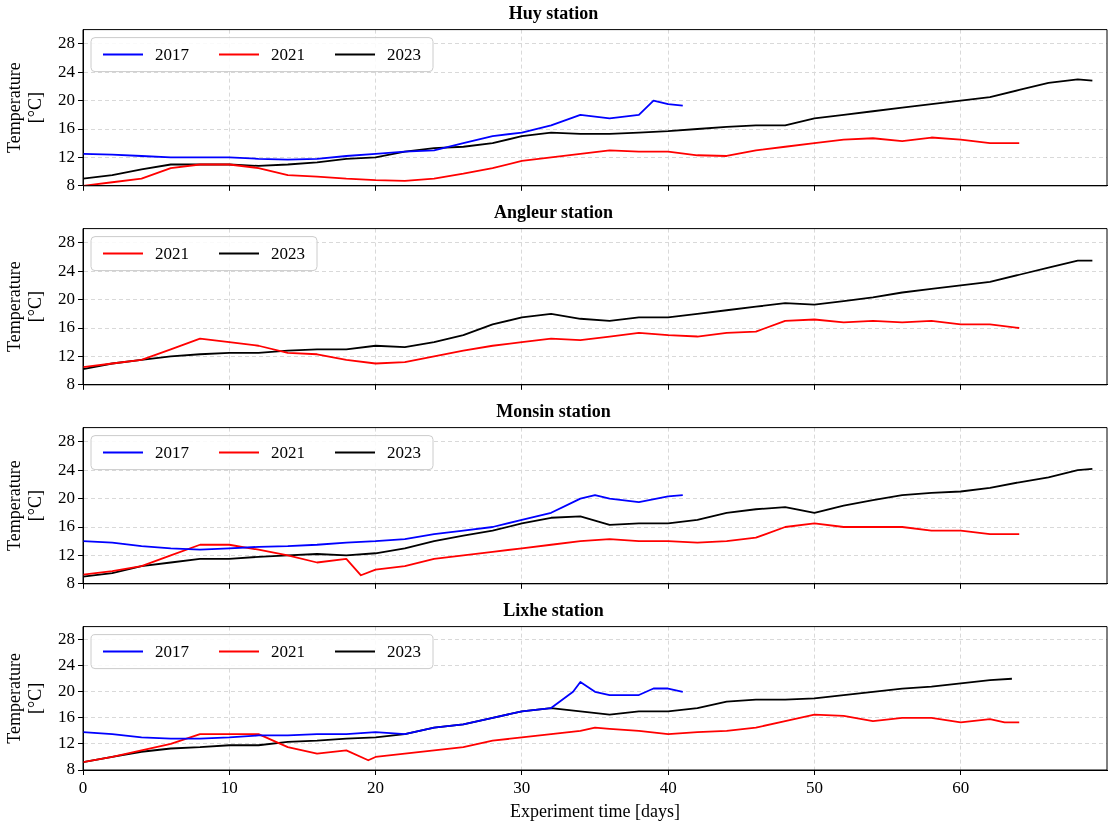 Image resolution: width=1109 pixels, height=825 pixels. What do you see at coordinates (553, 411) in the screenshot?
I see `chart-title: Monsin station` at bounding box center [553, 411].